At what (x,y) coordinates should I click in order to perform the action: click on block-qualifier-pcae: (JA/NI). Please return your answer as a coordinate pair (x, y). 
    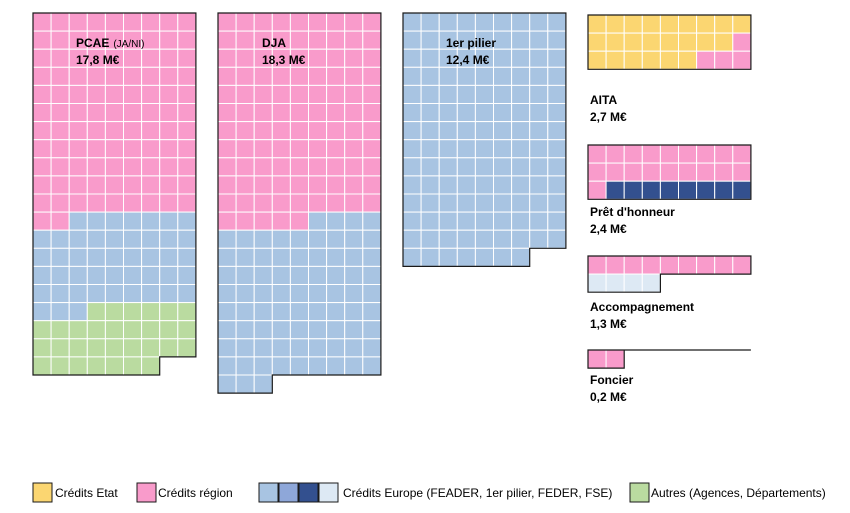
    Looking at the image, I should click on (128, 44).